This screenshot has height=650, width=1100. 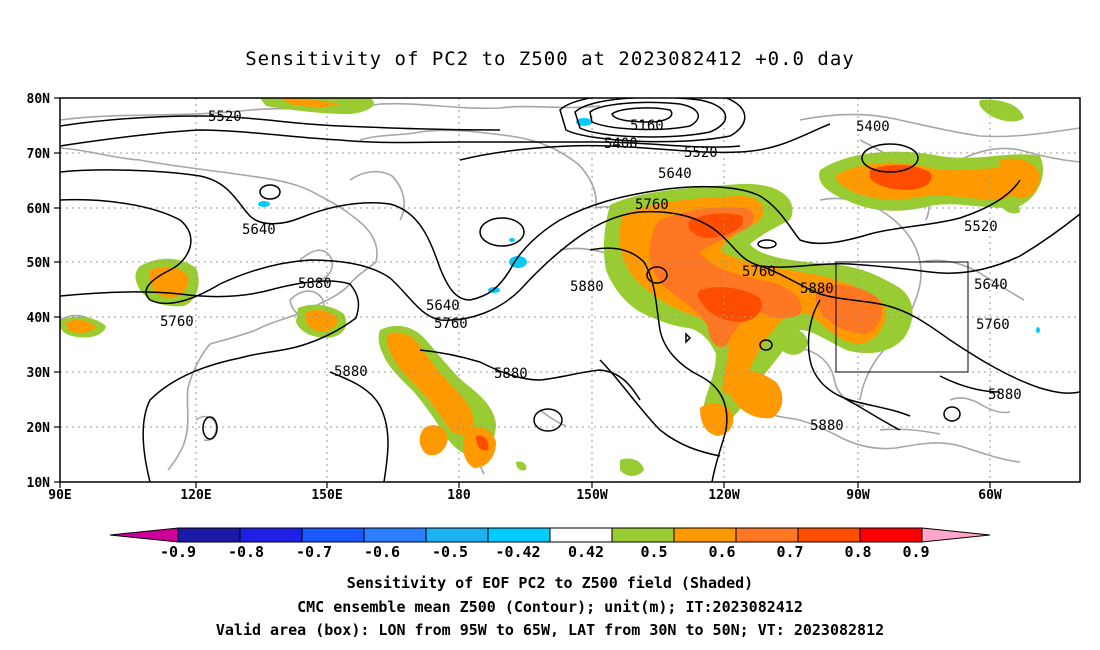 I want to click on colorbar, so click(x=550, y=535).